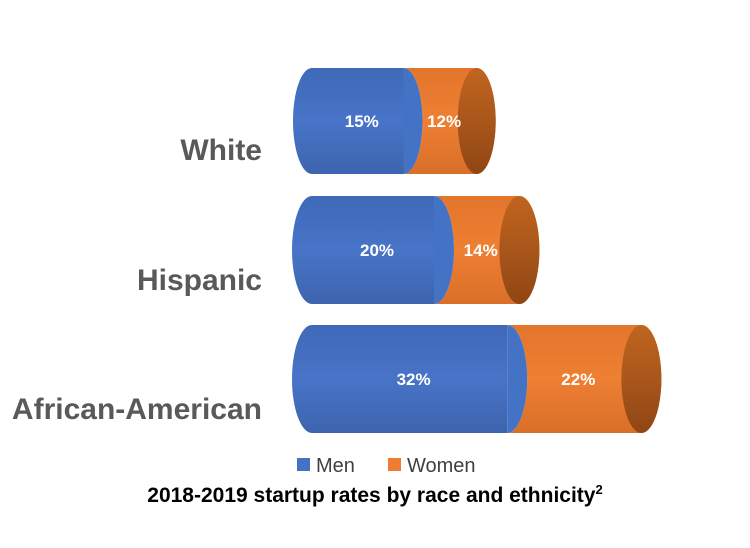 This screenshot has width=750, height=548. I want to click on legend: Men Women, so click(386, 466).